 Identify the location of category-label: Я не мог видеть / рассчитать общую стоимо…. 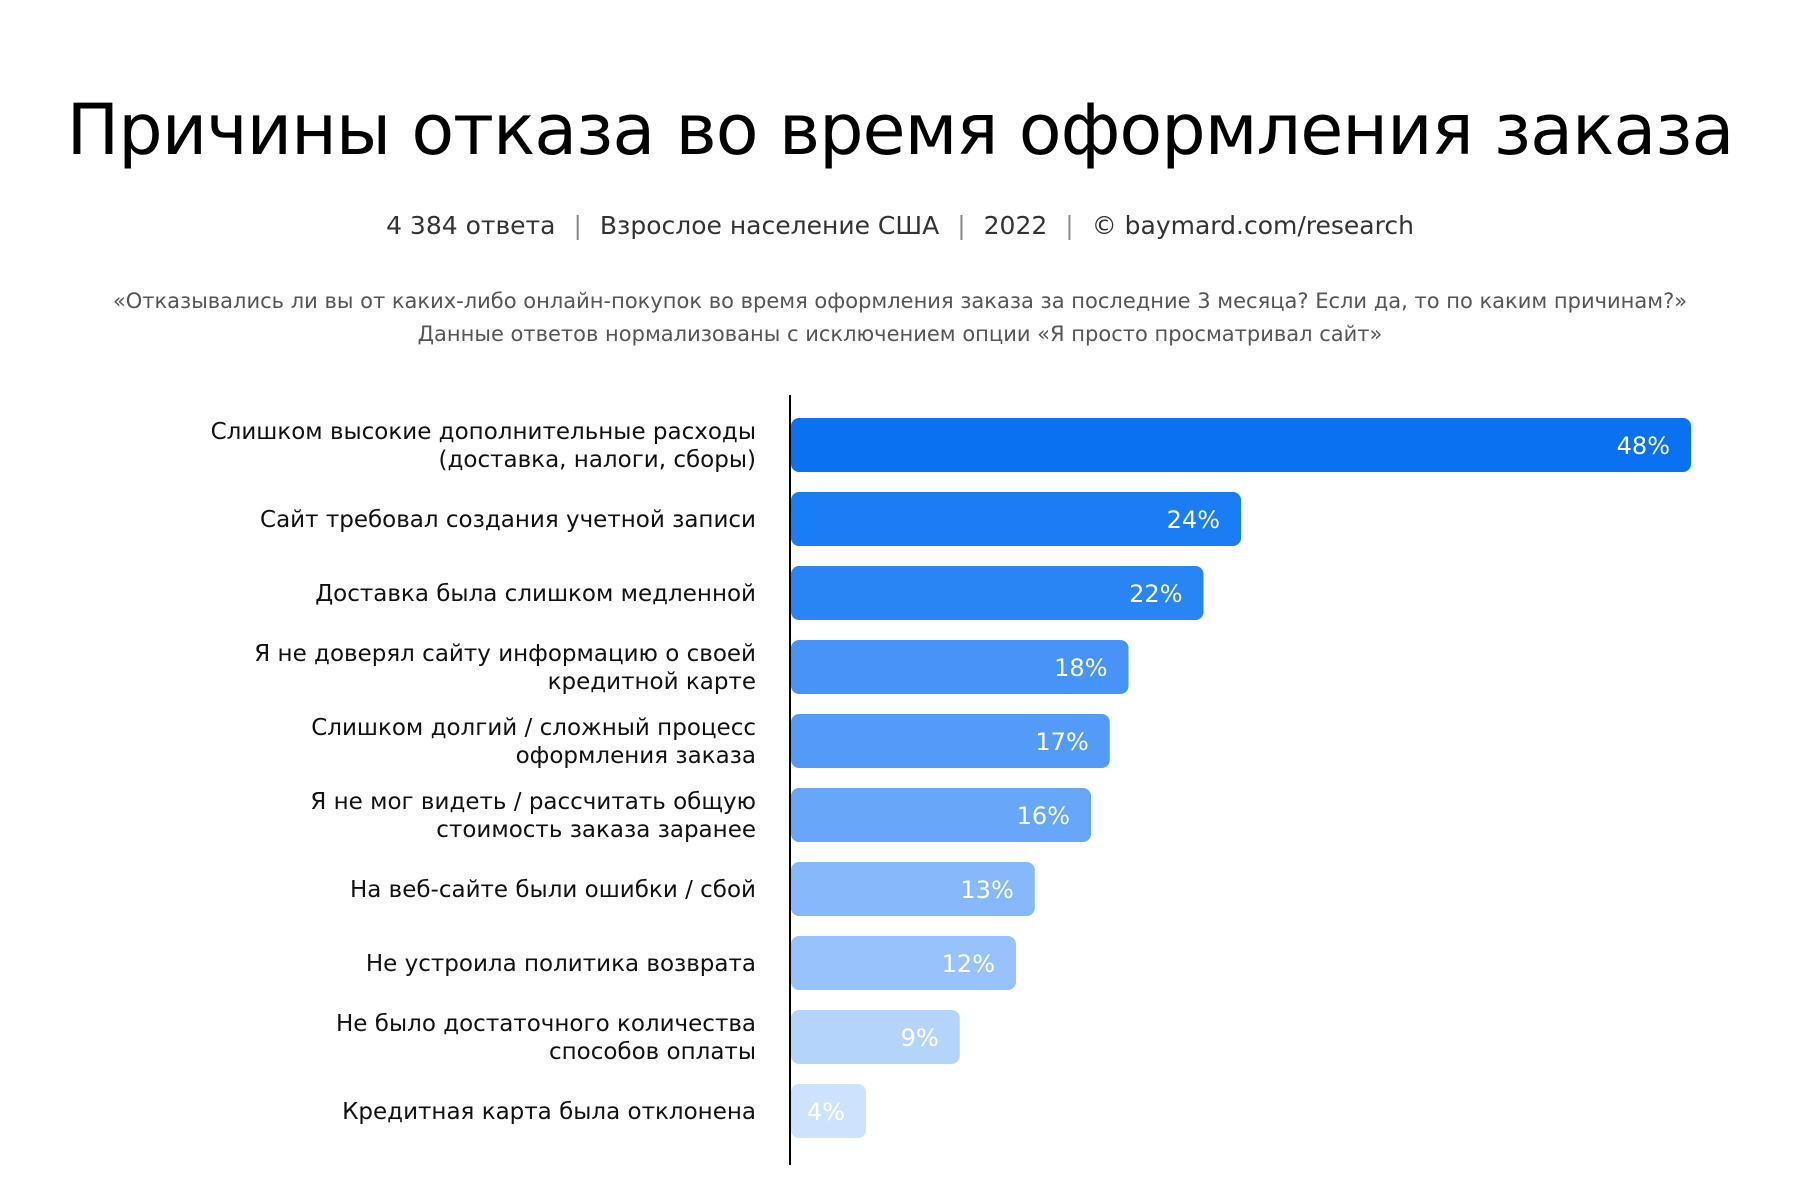
(533, 816).